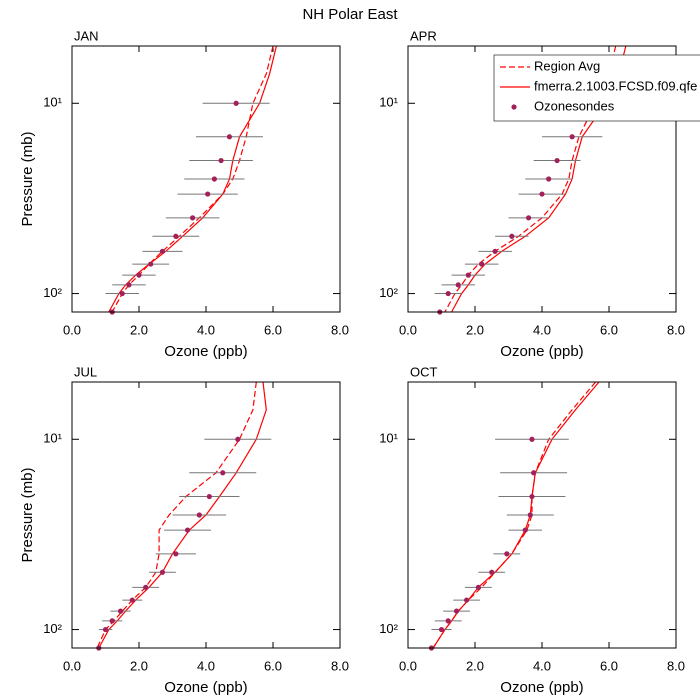 The width and height of the screenshot is (700, 700). Describe the element at coordinates (567, 65) in the screenshot. I see `legend-label: Region Avg` at that location.